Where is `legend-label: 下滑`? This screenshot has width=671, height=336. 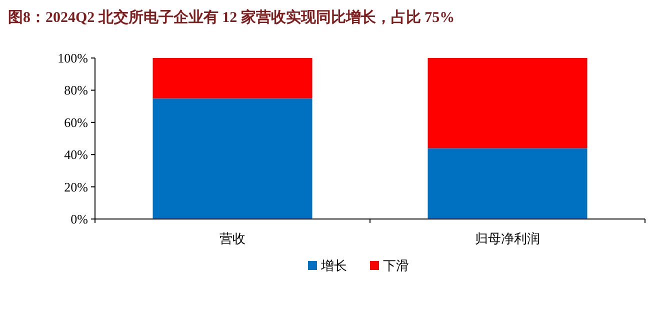 legend-label: 下滑 is located at coordinates (396, 265).